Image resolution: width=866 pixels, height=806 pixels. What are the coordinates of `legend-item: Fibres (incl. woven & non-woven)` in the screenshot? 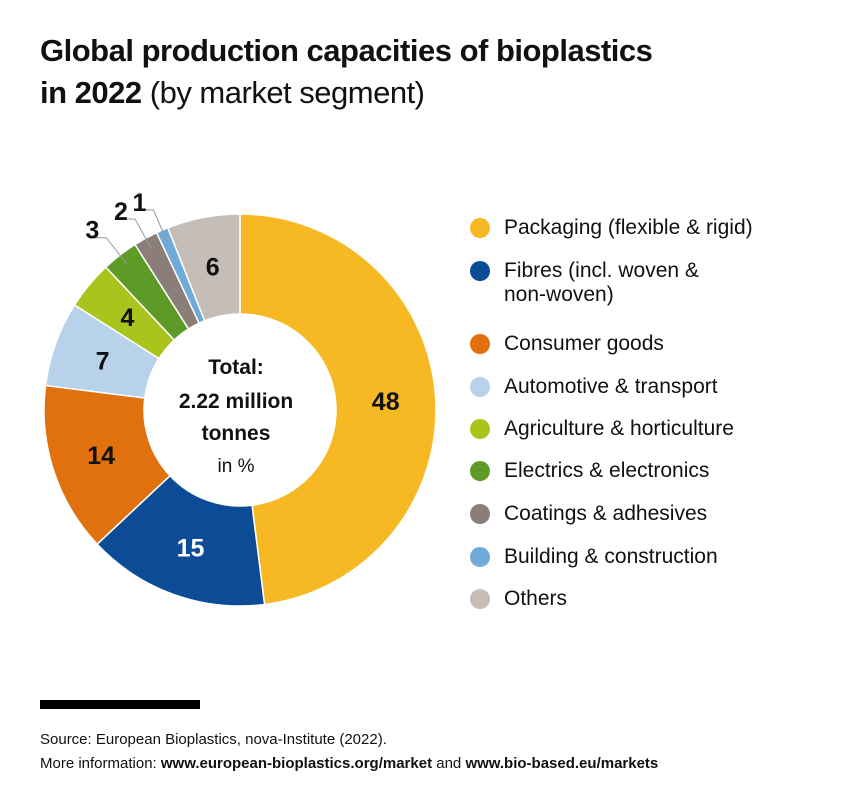 It's located at (584, 283).